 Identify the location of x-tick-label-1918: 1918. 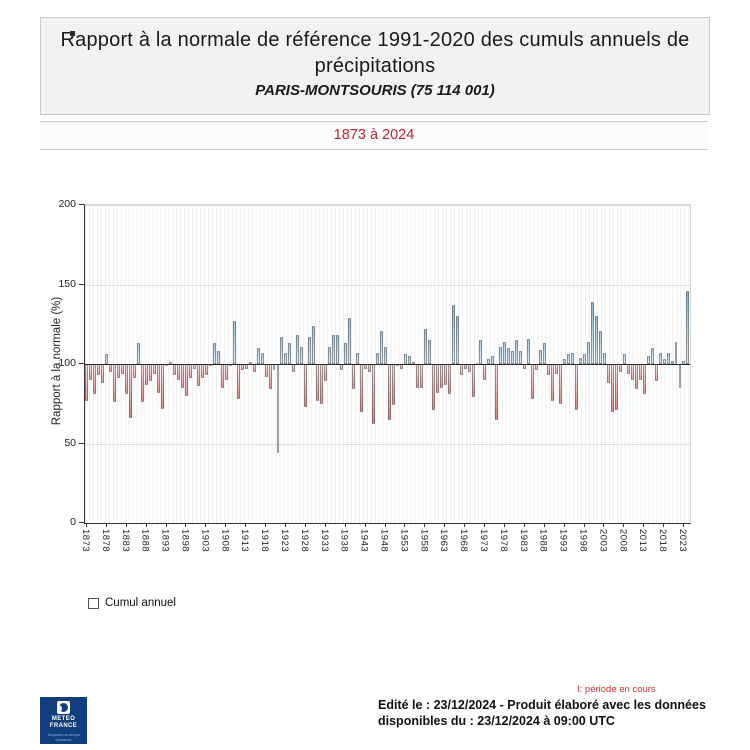
(265, 541).